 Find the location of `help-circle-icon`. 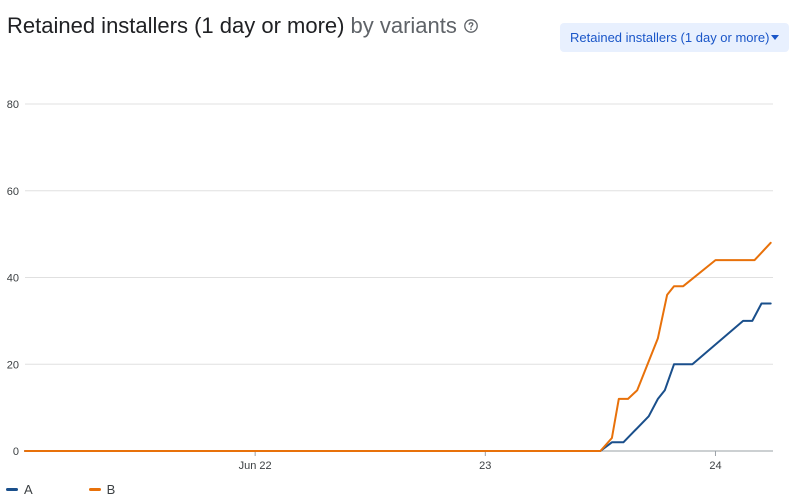

help-circle-icon is located at coordinates (471, 26).